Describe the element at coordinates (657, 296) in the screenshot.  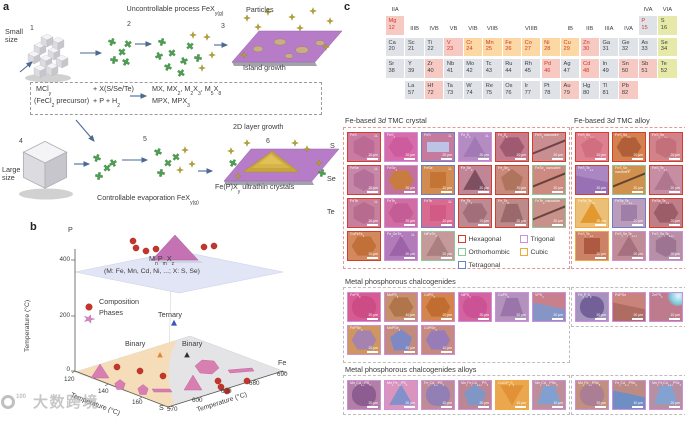
I see `tile-label: ZnPS3` at that location.